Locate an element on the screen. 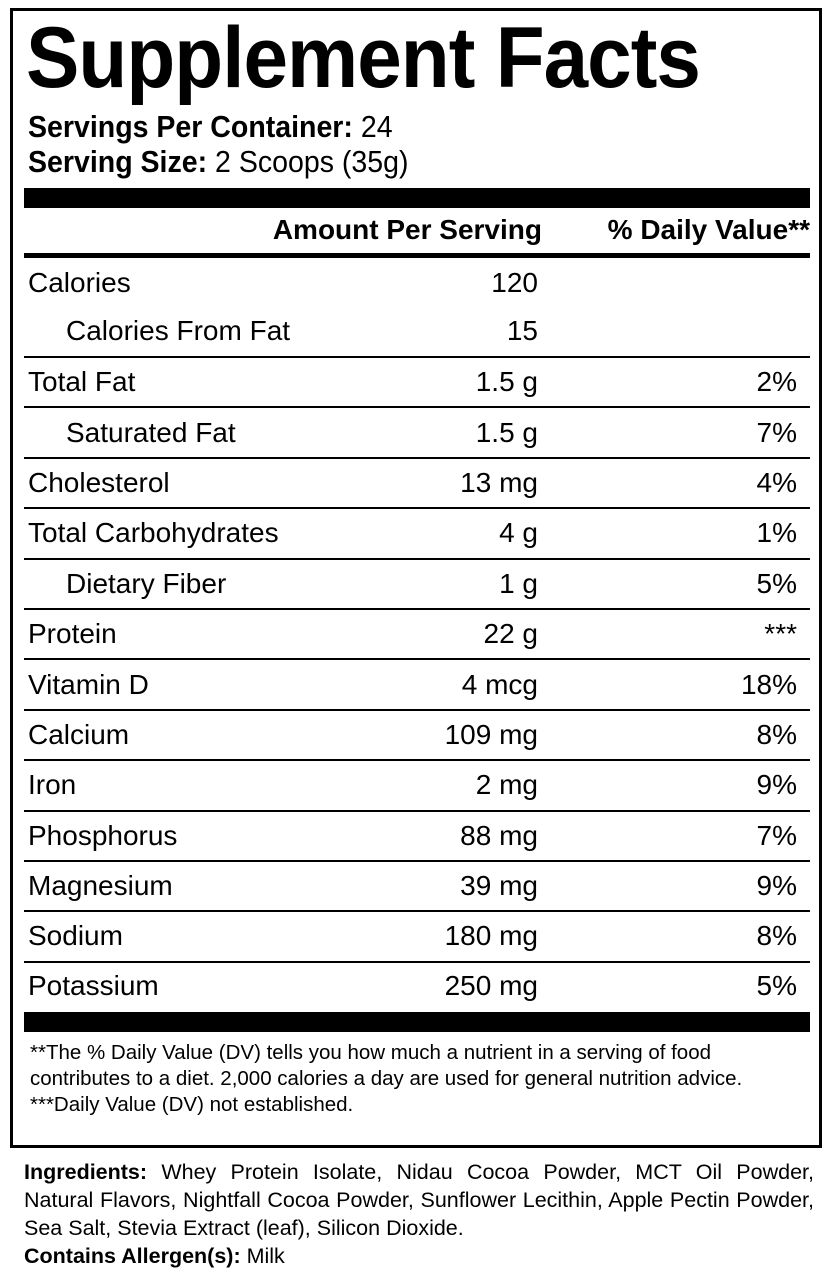 The height and width of the screenshot is (1276, 837). nutrient-amount: 39 mg is located at coordinates (499, 886).